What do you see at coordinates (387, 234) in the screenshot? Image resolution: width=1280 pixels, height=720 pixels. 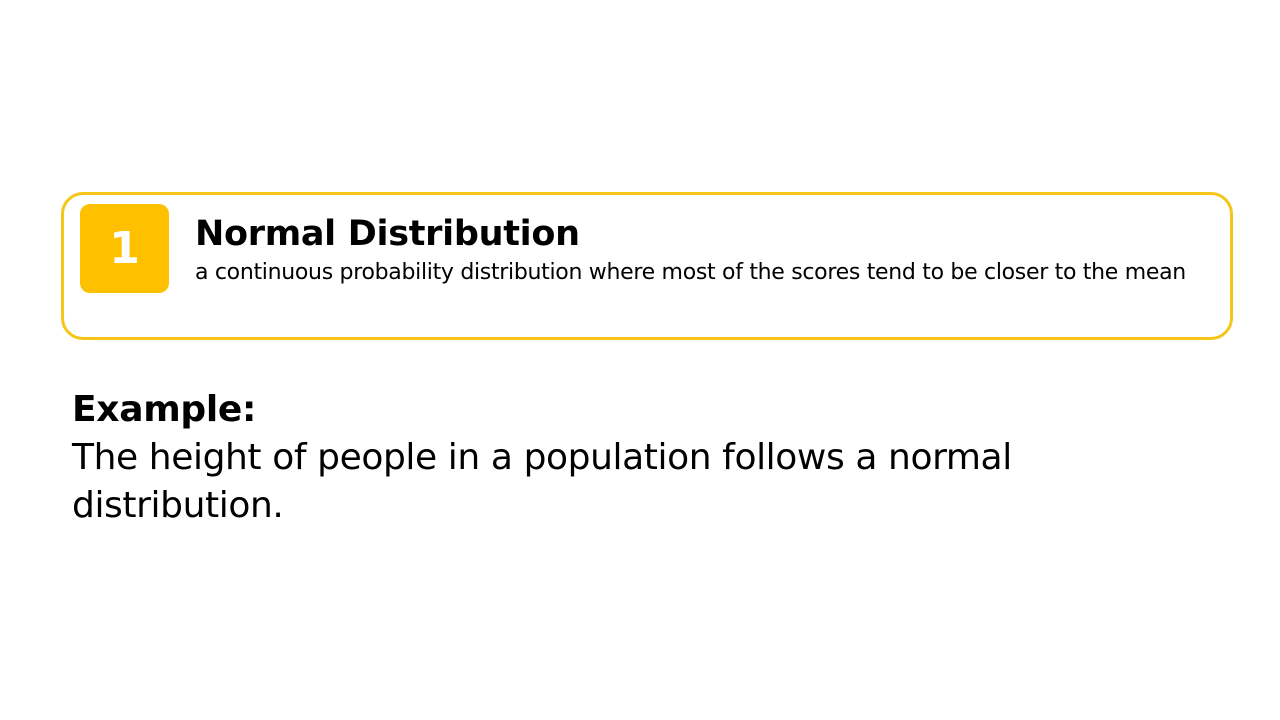 I see `definition-term: Normal Distribution` at bounding box center [387, 234].